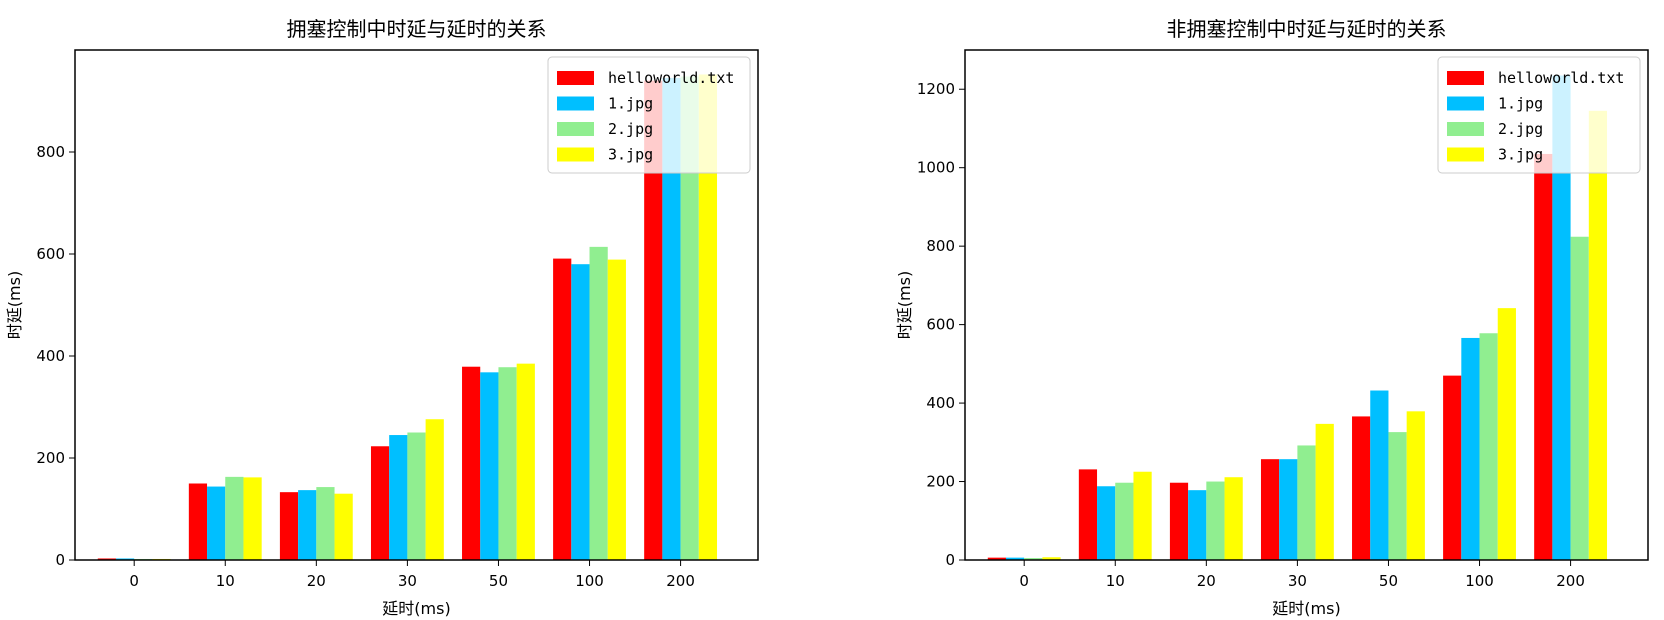 Image resolution: width=1664 pixels, height=620 pixels. I want to click on x-tick-label: 100, so click(1479, 581).